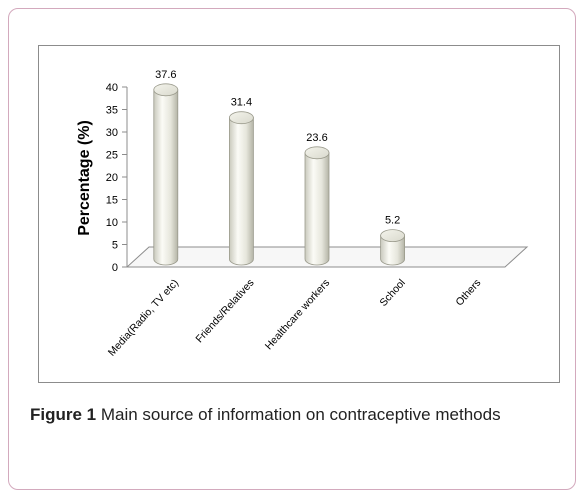  Describe the element at coordinates (468, 292) in the screenshot. I see `x-category-label: Others` at that location.